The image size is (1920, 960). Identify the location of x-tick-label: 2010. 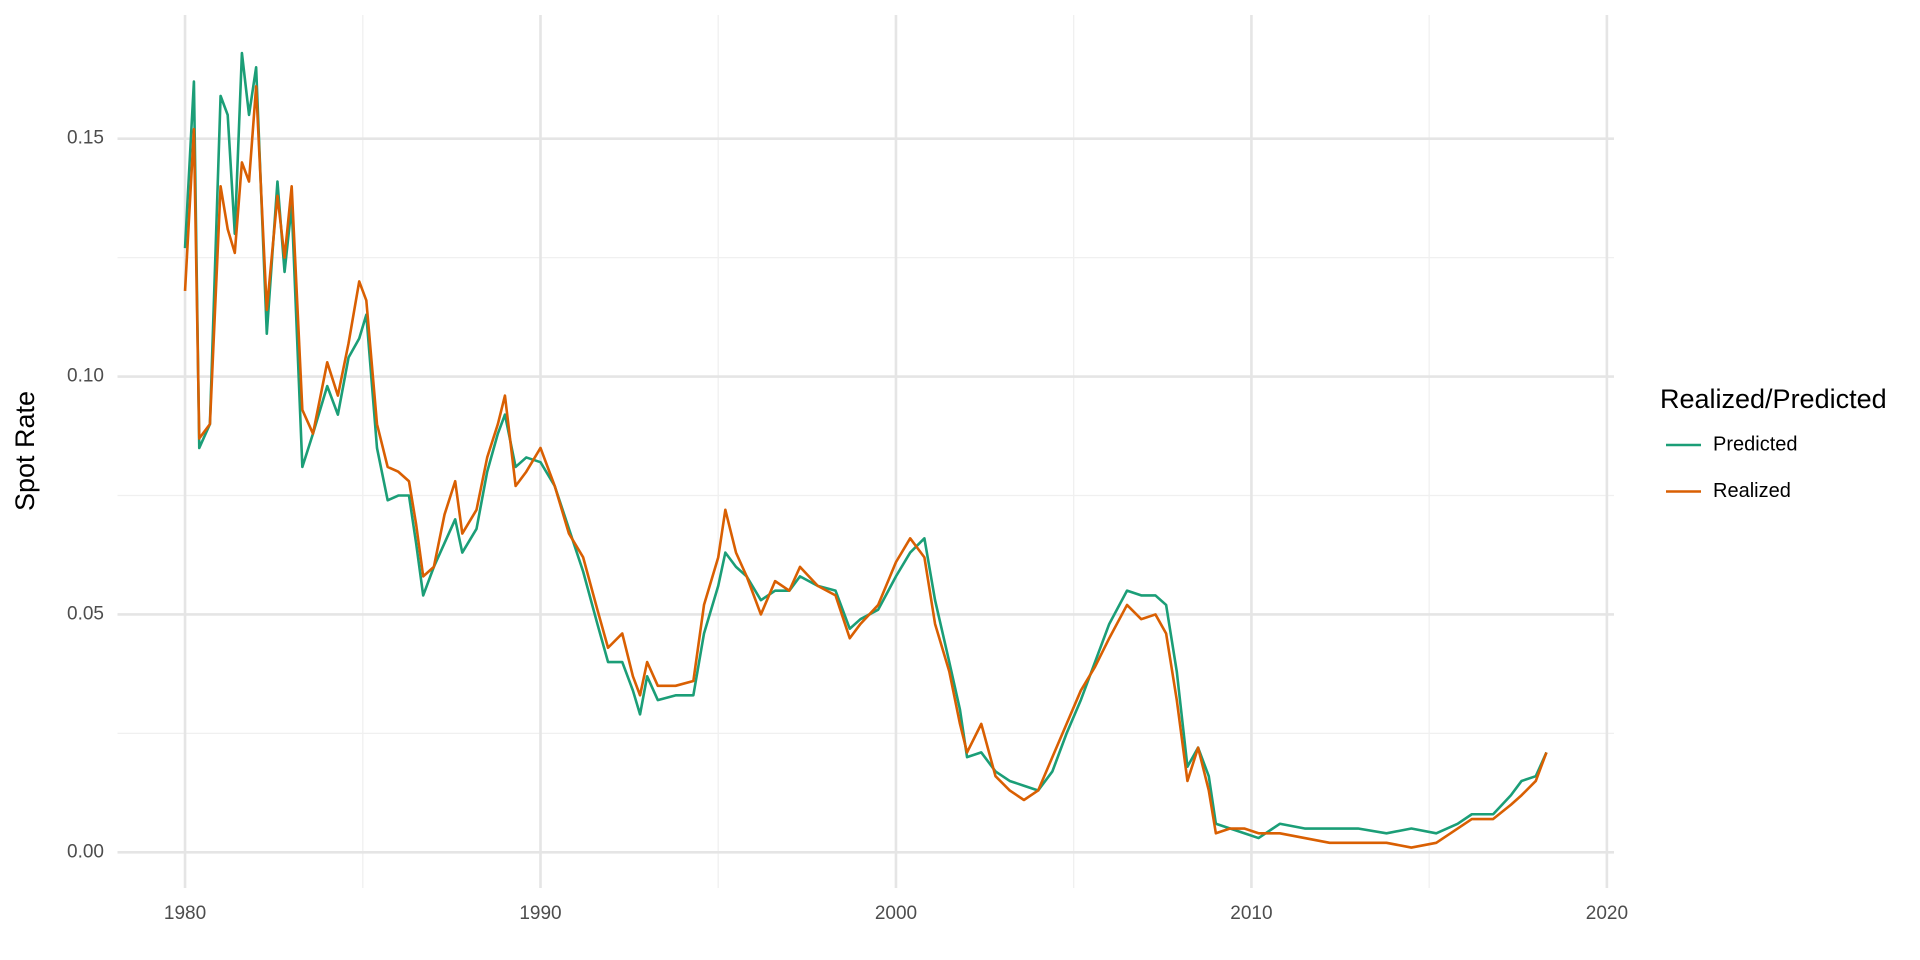
(1251, 913).